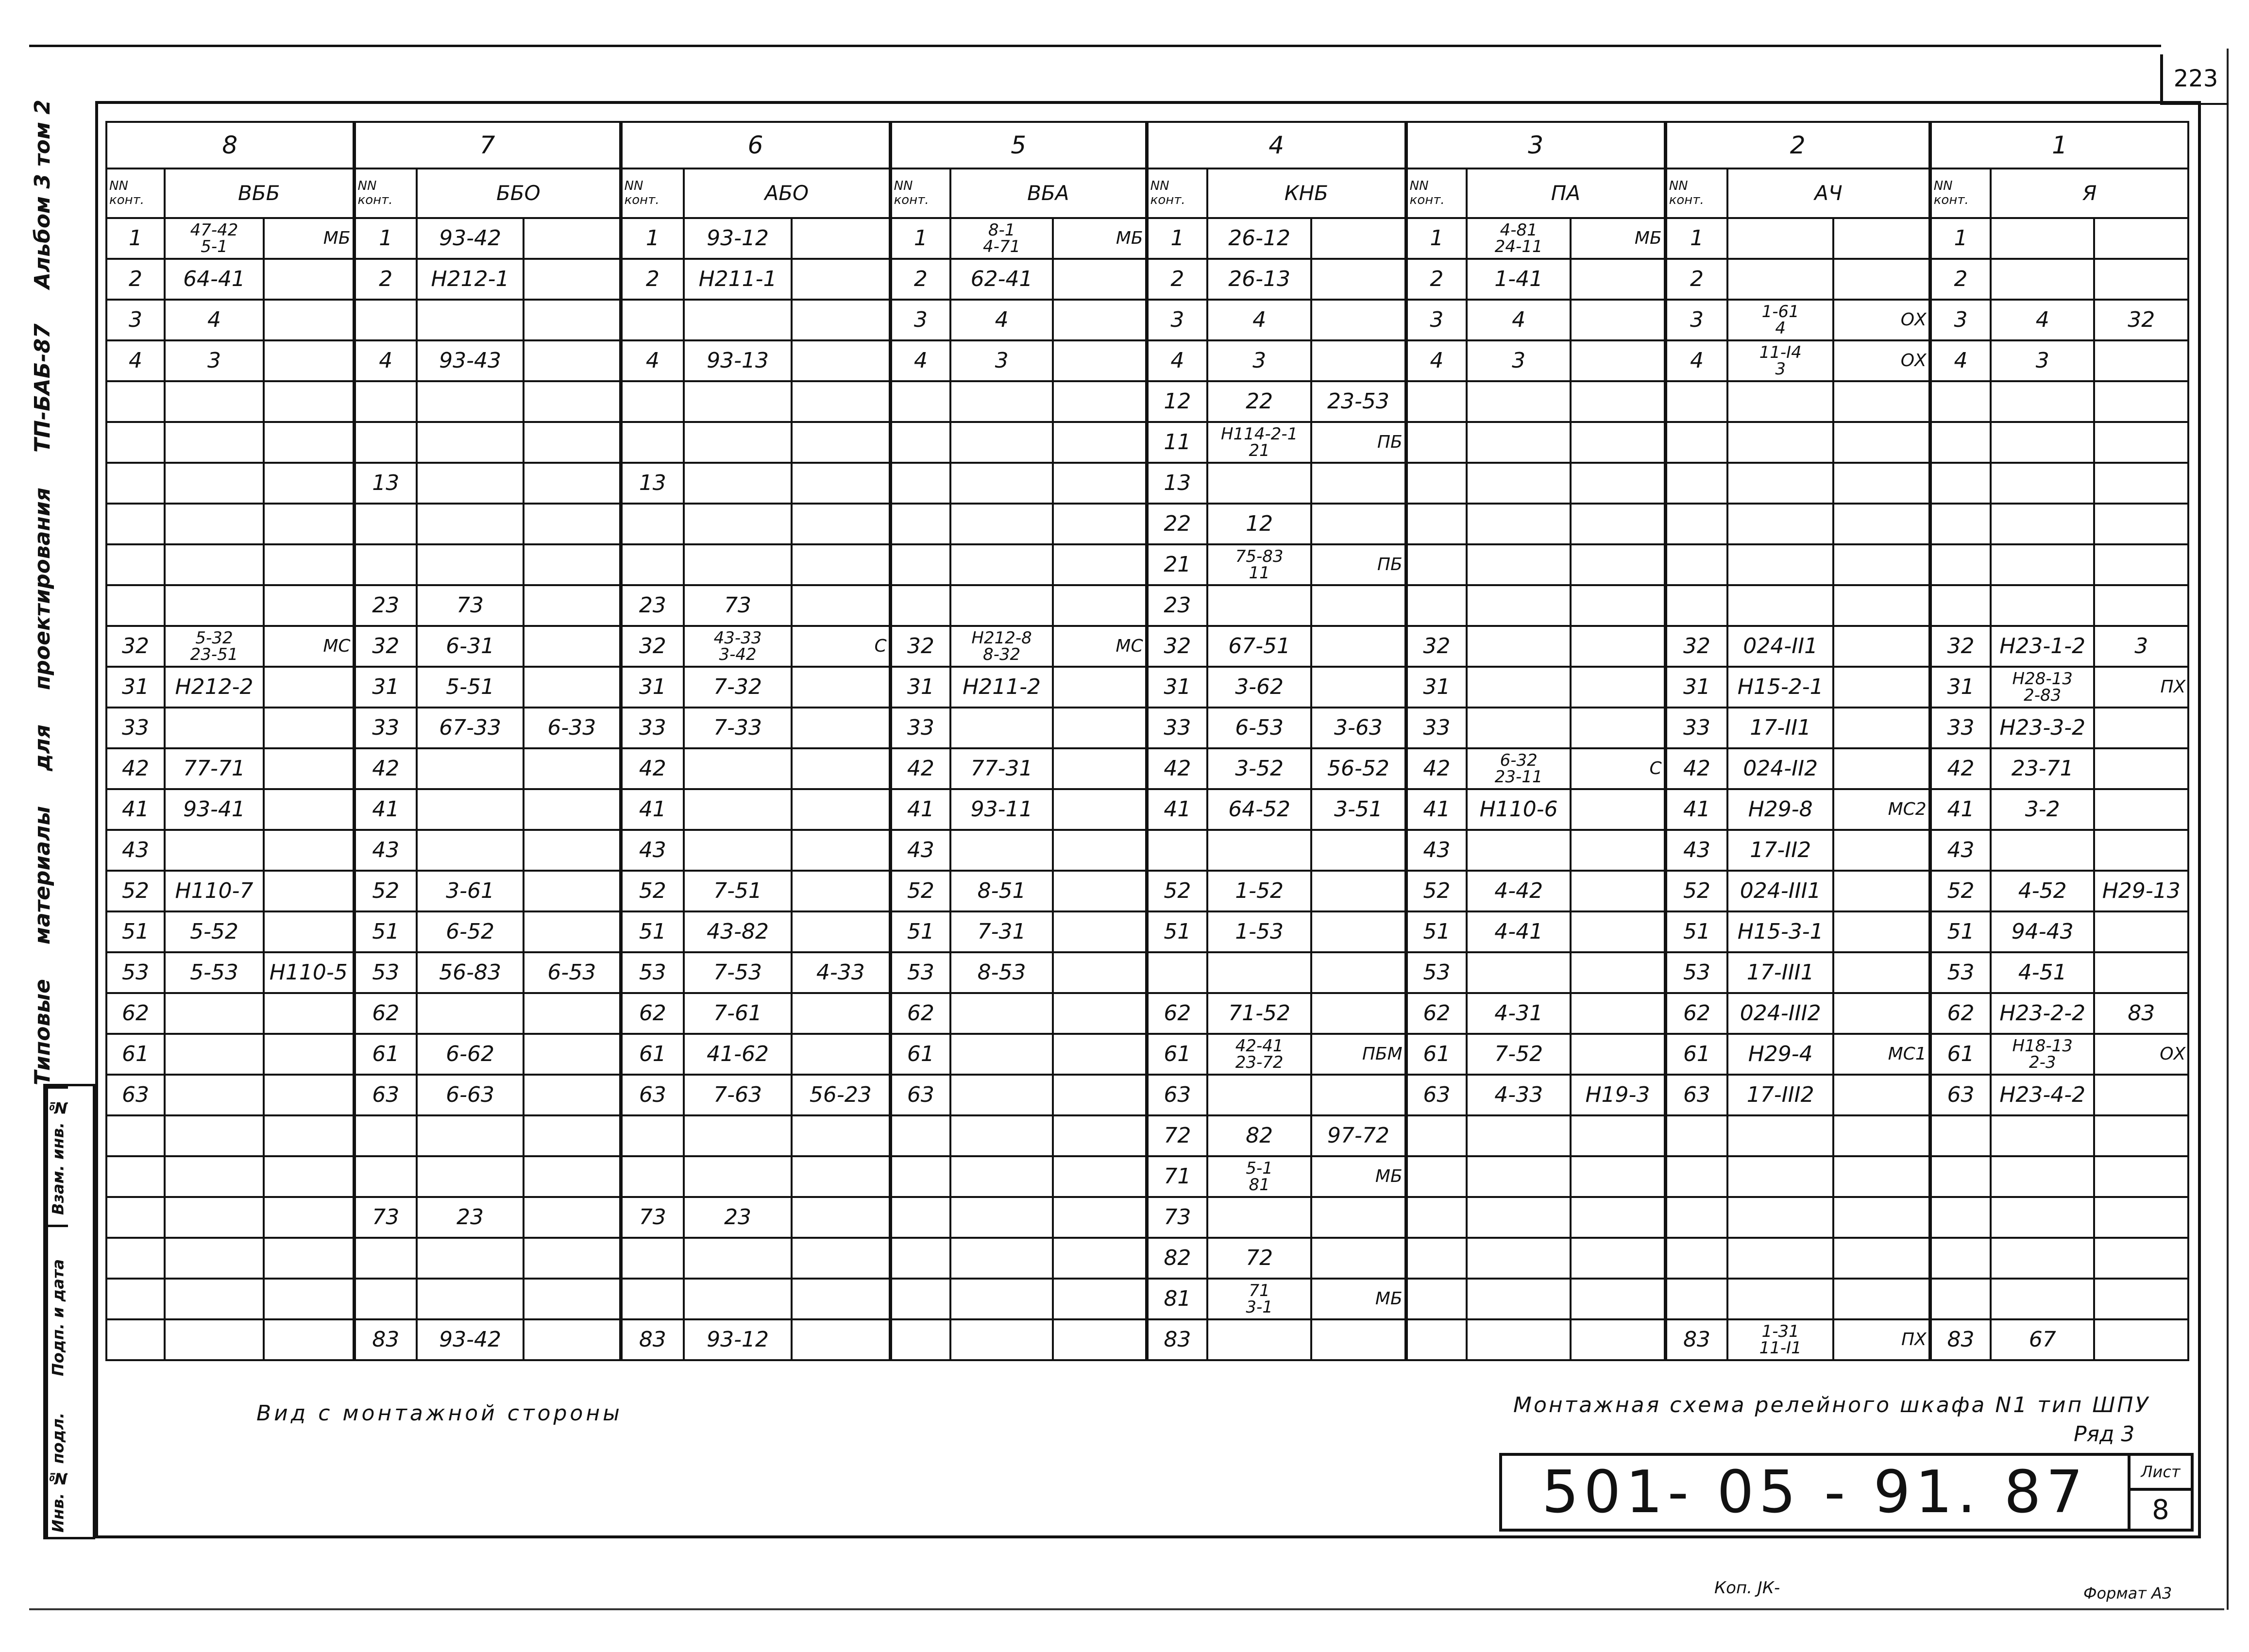 Image resolution: width=2249 pixels, height=1652 pixels. I want to click on contact-number-cell: 32, so click(385, 646).